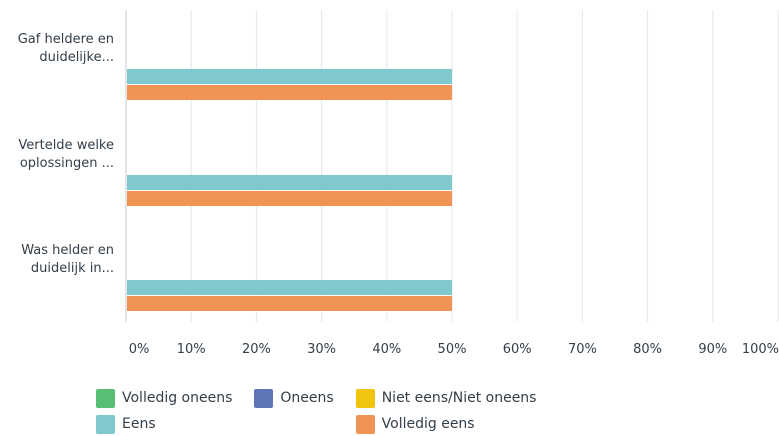 This screenshot has width=779, height=436. Describe the element at coordinates (66, 39) in the screenshot. I see `category-label: Gaf heldere en` at that location.